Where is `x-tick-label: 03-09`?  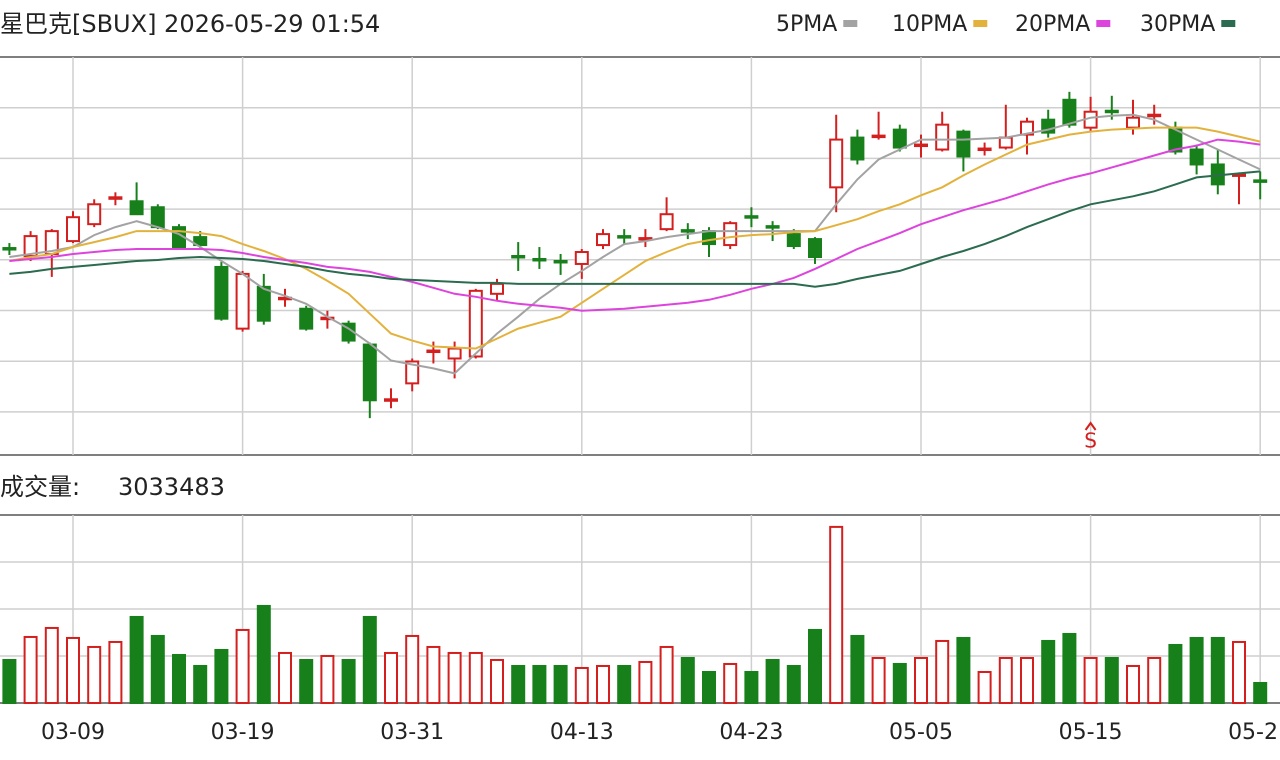 x-tick-label: 03-09 is located at coordinates (73, 732).